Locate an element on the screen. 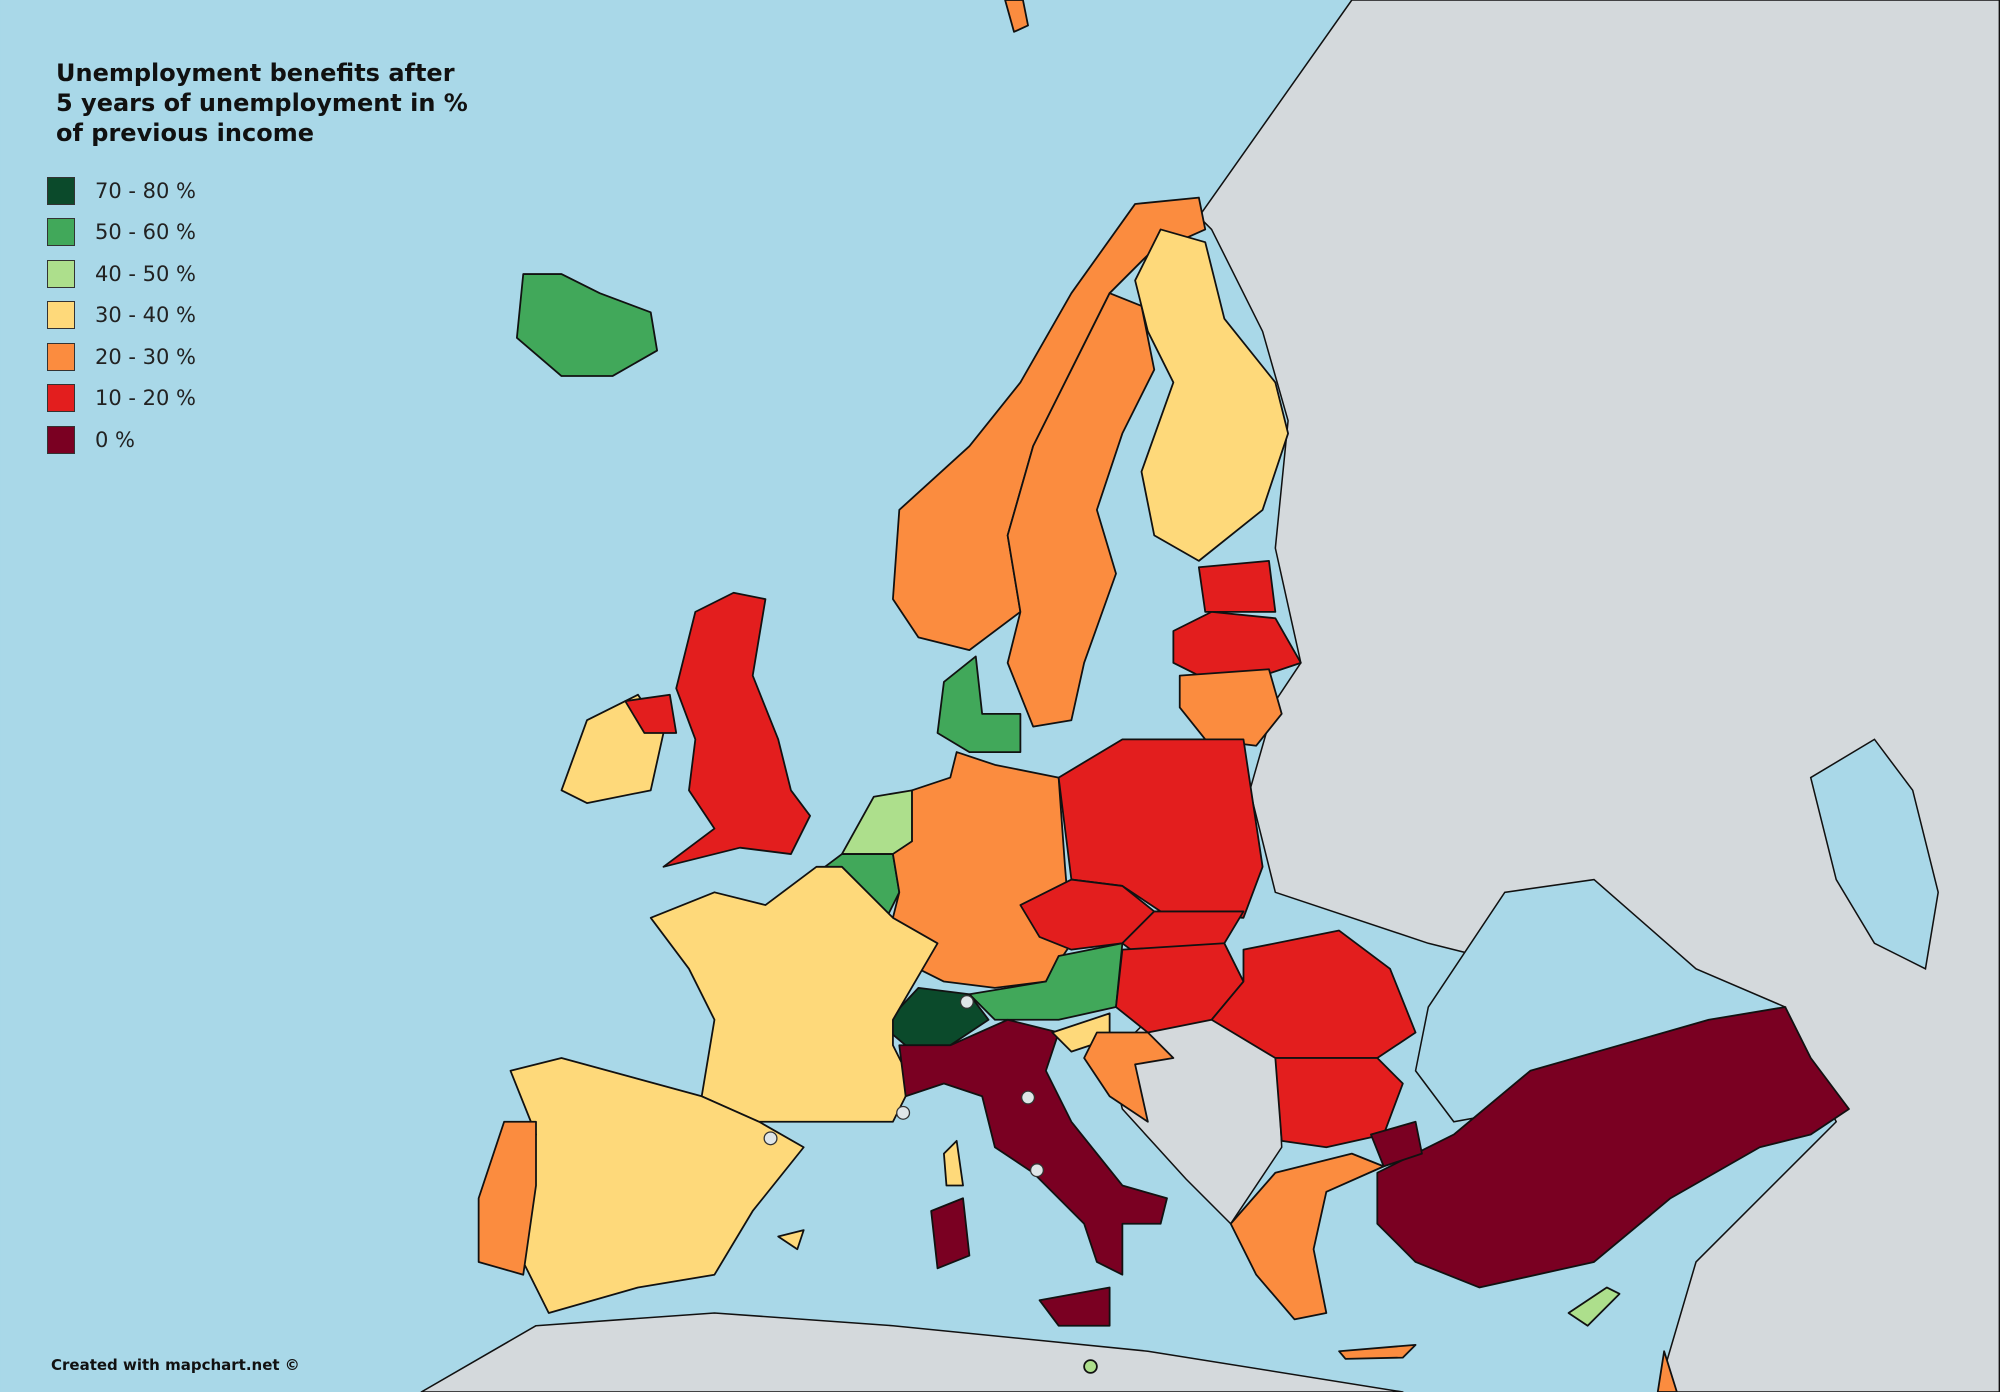 This screenshot has width=2000, height=1392. legend-item: 20 - 30 % is located at coordinates (121, 357).